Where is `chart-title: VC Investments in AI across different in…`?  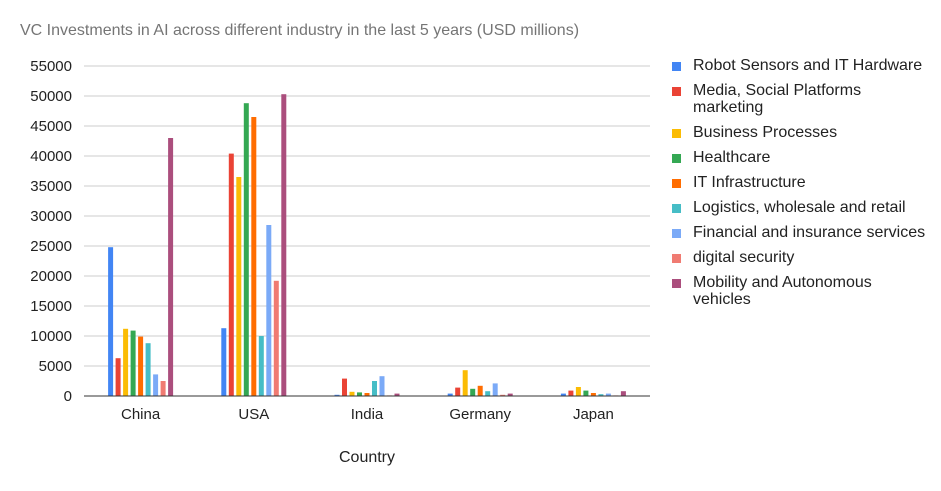 chart-title: VC Investments in AI across different in… is located at coordinates (300, 30).